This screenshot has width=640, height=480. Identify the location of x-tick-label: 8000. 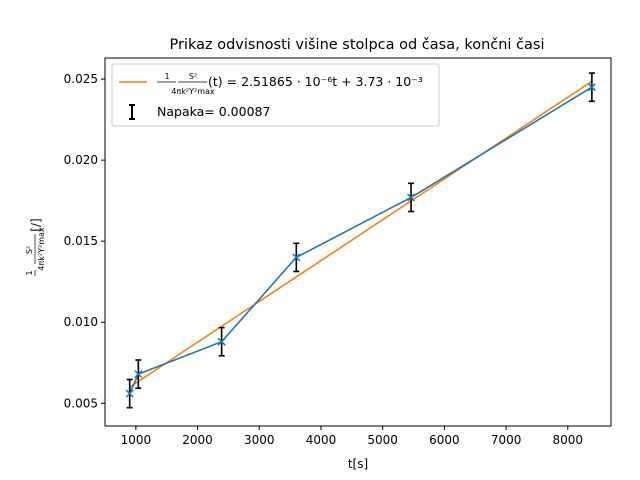
(568, 440).